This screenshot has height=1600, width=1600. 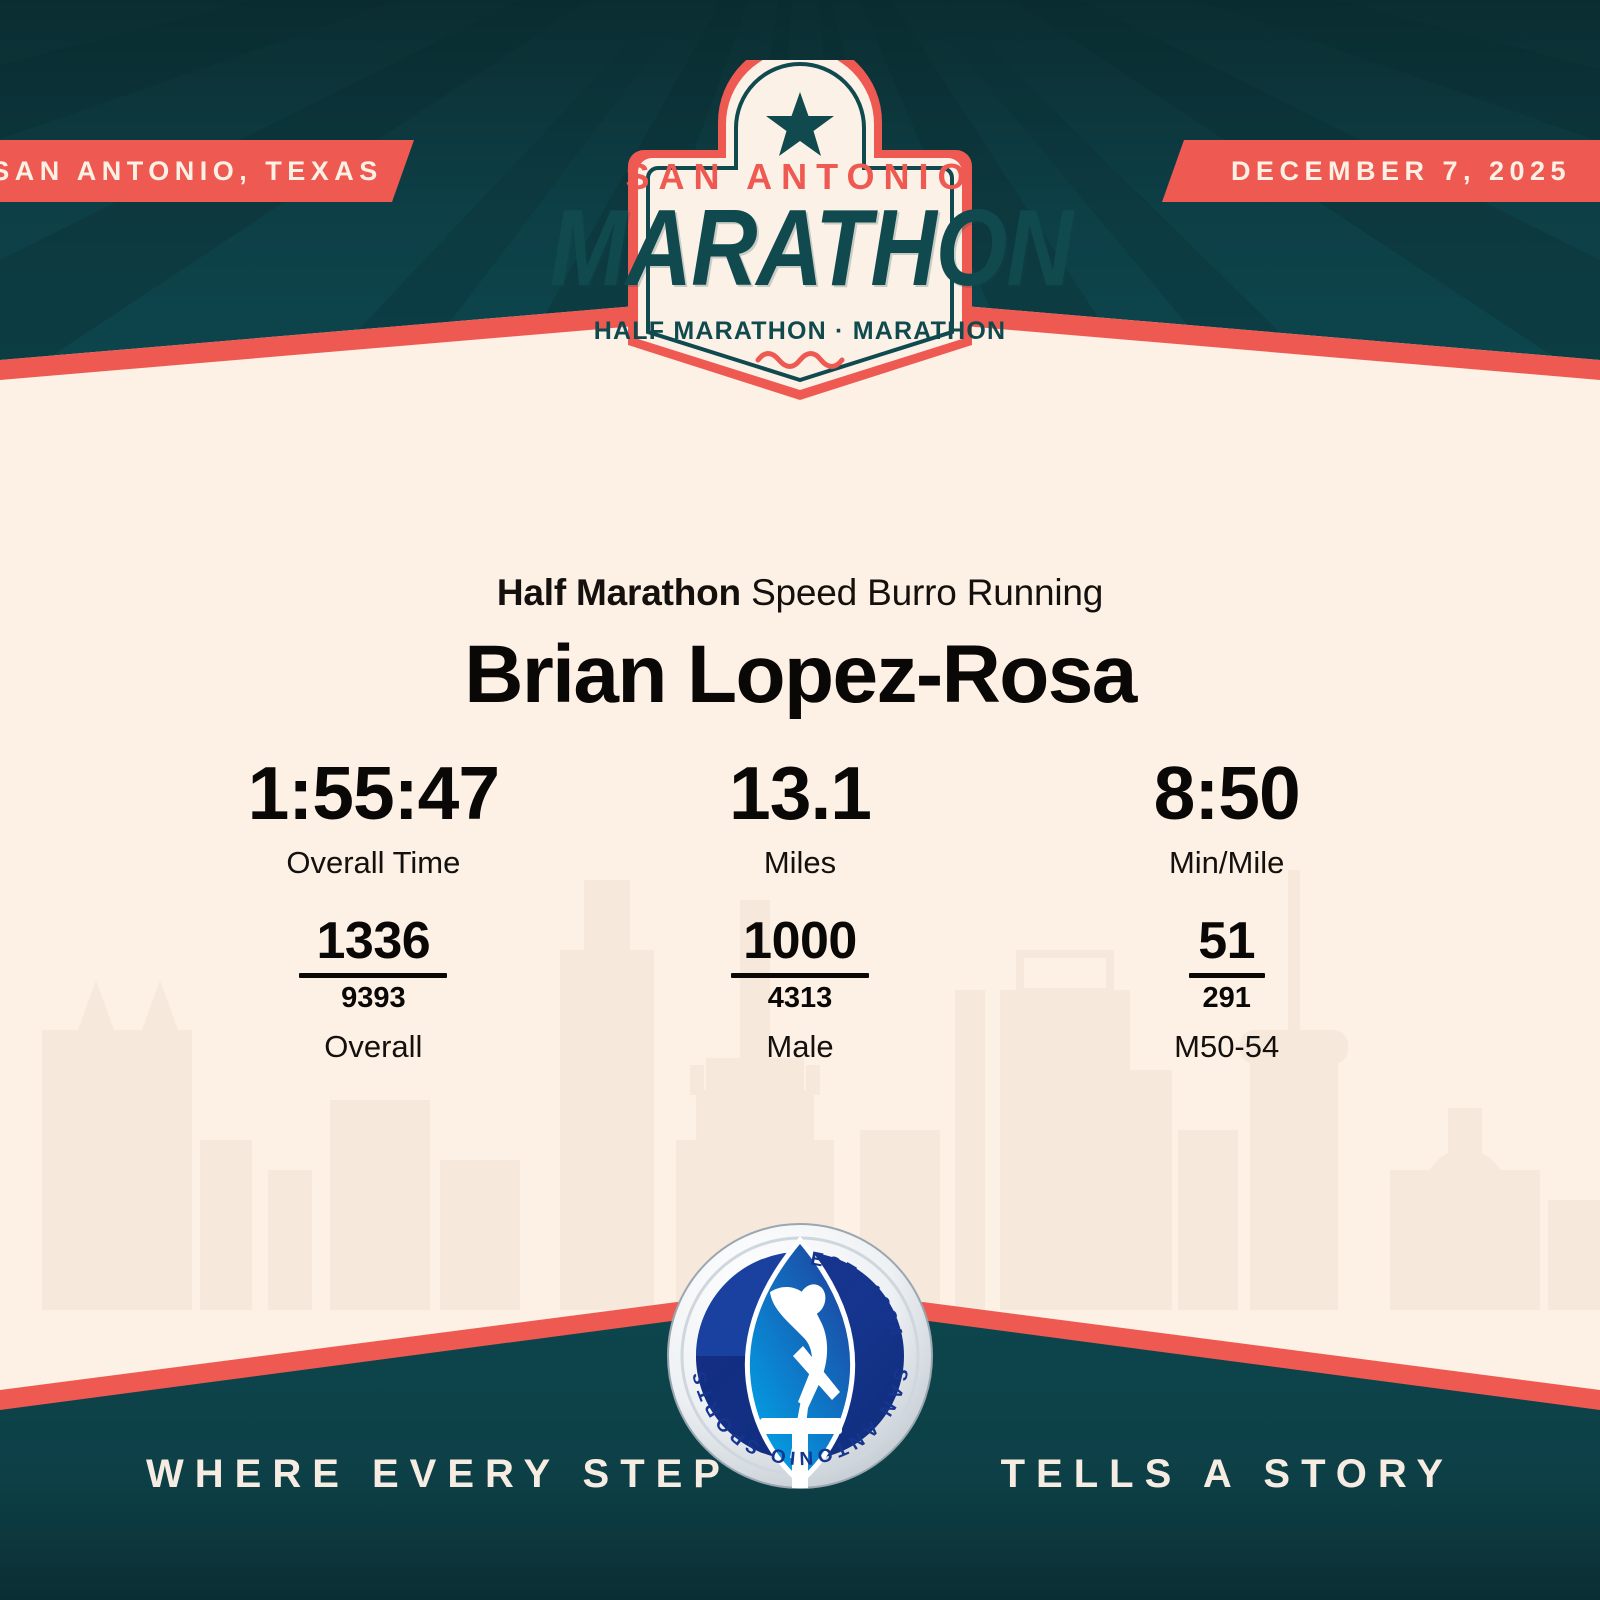 What do you see at coordinates (800, 793) in the screenshot?
I see `stat-value: 13.1` at bounding box center [800, 793].